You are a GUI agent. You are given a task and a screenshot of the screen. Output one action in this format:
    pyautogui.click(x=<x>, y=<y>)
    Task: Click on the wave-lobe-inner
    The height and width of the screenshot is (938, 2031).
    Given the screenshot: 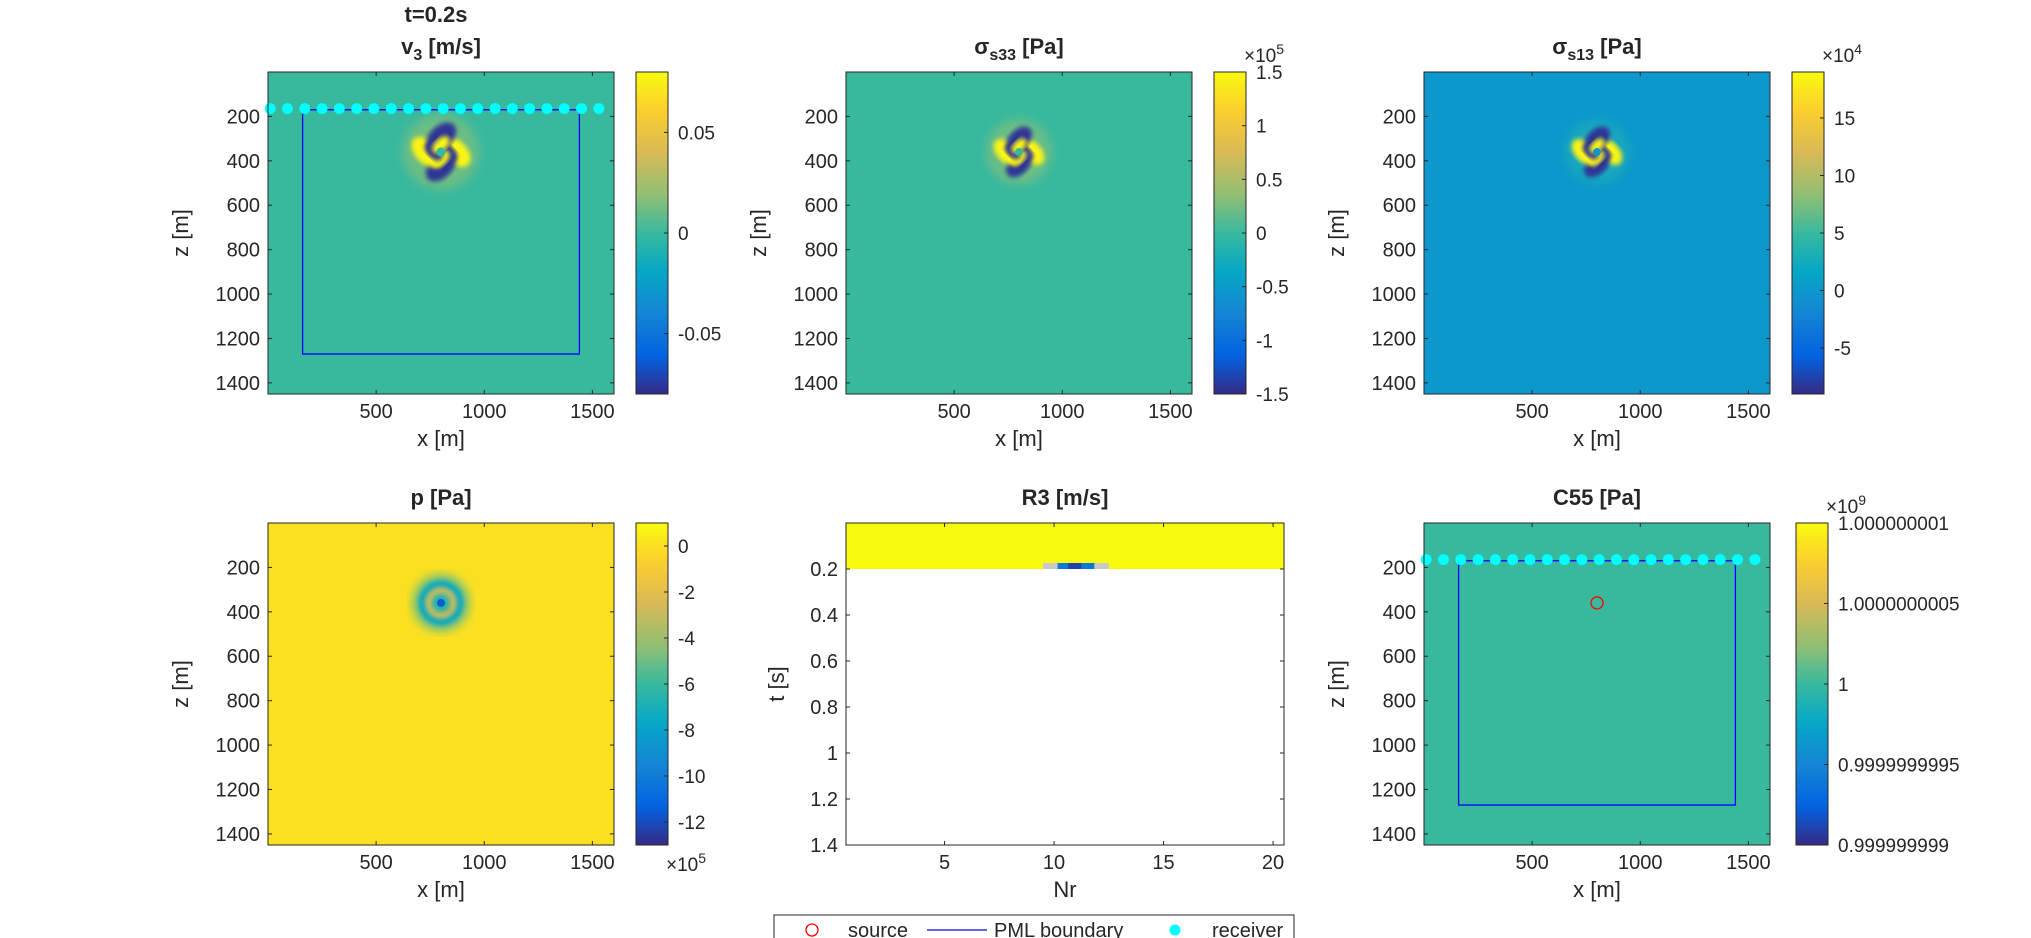 What is the action you would take?
    pyautogui.click(x=1019, y=146)
    